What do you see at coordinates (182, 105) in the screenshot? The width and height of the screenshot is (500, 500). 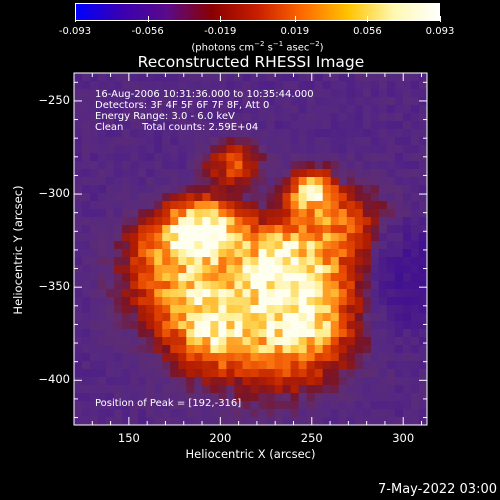 I see `annotation-detectors: Detectors: 3F 4F 5F 6F 7F 8F, Att 0` at bounding box center [182, 105].